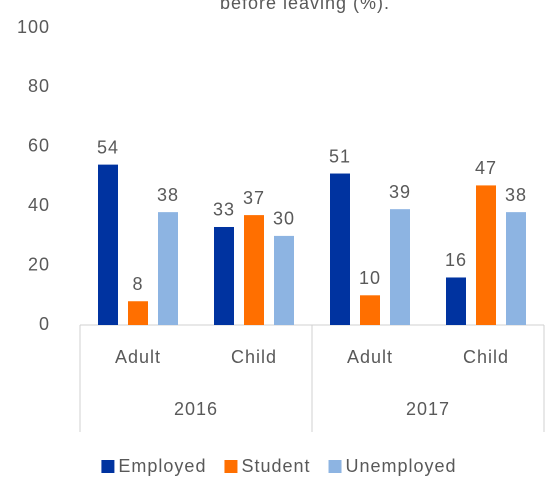 The width and height of the screenshot is (546, 478). I want to click on data-label: 39, so click(400, 192).